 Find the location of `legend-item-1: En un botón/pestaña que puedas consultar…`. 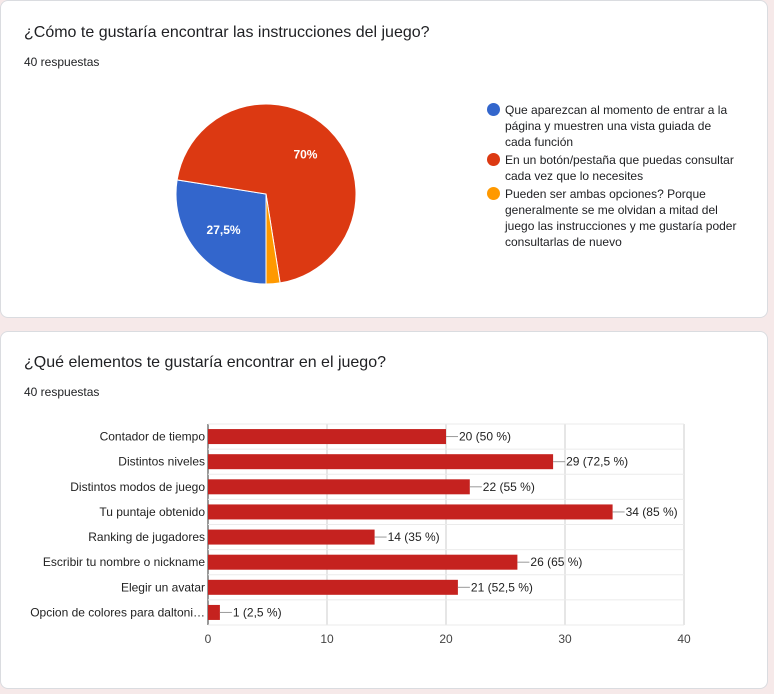

legend-item-1: En un botón/pestaña que puedas consultar… is located at coordinates (612, 168).